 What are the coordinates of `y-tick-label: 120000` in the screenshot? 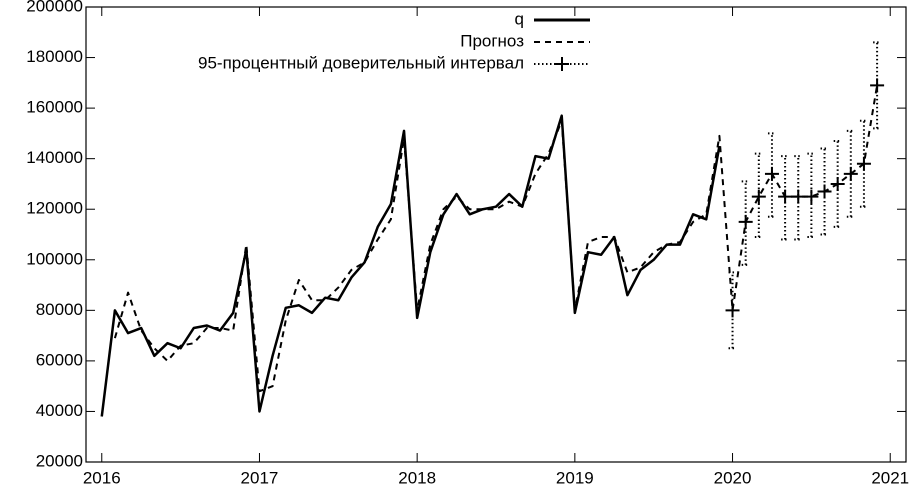 It's located at (54, 208).